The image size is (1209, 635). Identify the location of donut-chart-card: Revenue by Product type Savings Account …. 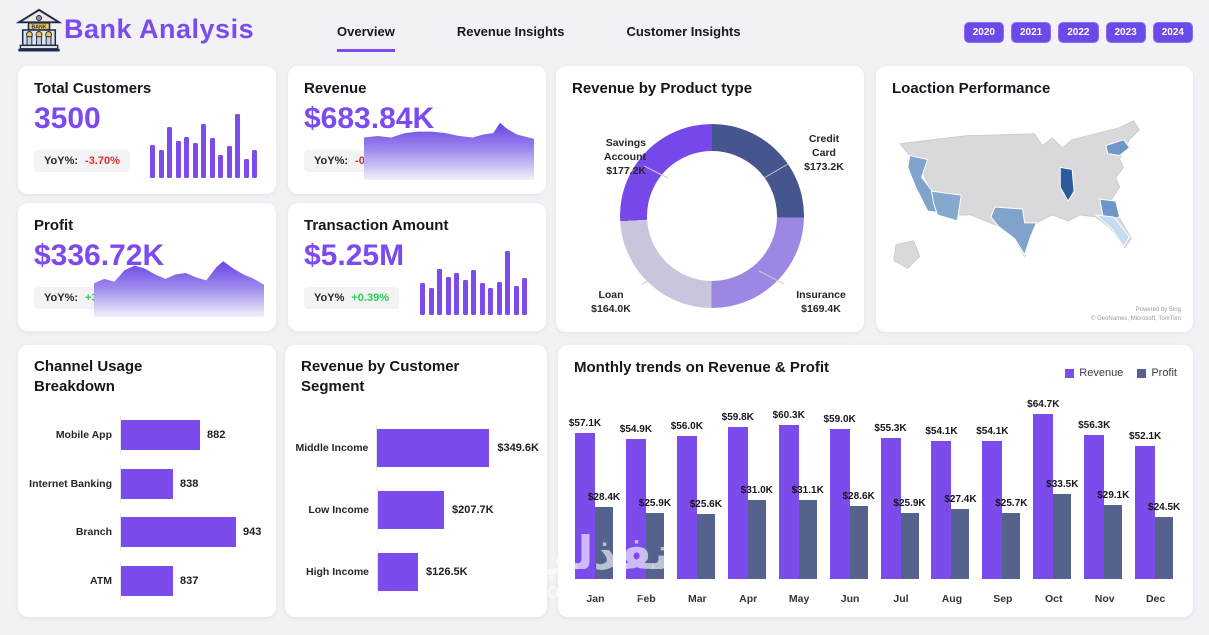
(710, 199).